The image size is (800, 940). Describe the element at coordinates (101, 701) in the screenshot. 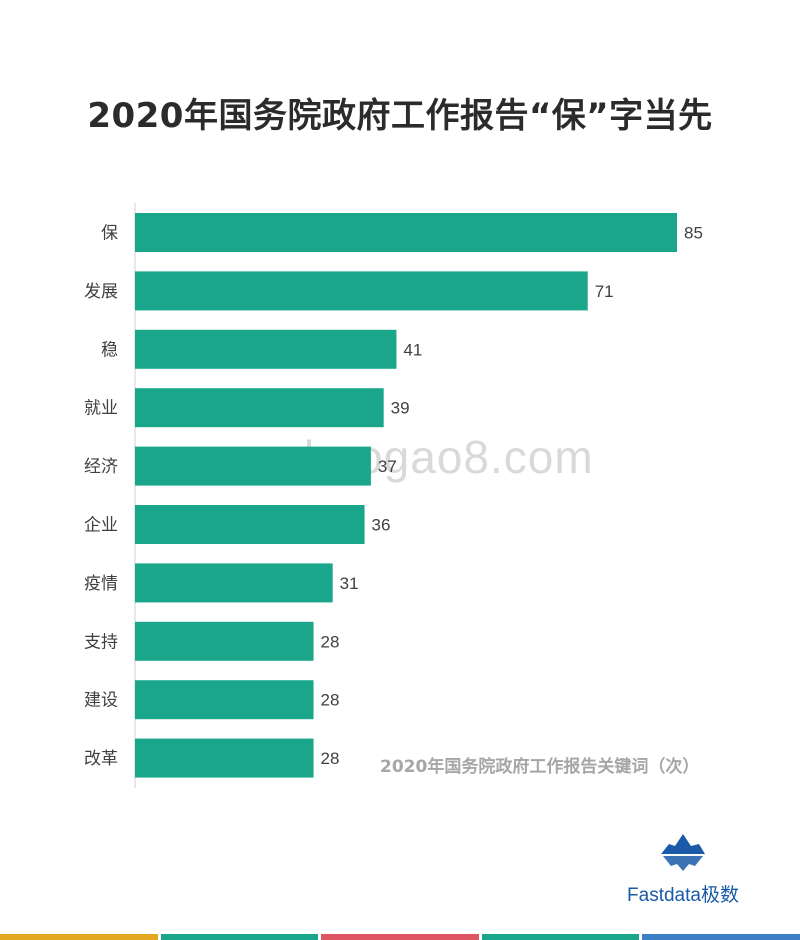

I see `category-label: 建设` at that location.